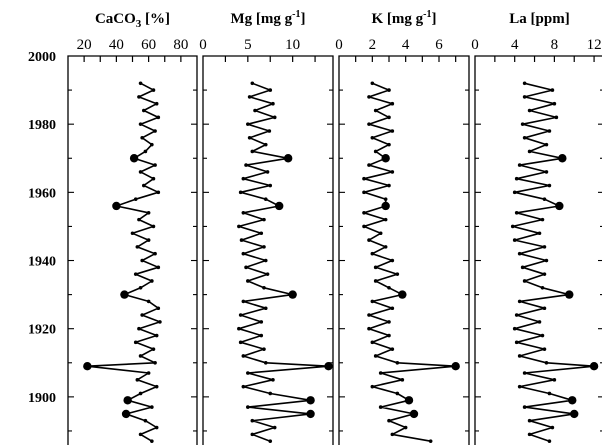 Image resolution: width=602 pixels, height=445 pixels. I want to click on x-tick-label: 6, so click(439, 45).